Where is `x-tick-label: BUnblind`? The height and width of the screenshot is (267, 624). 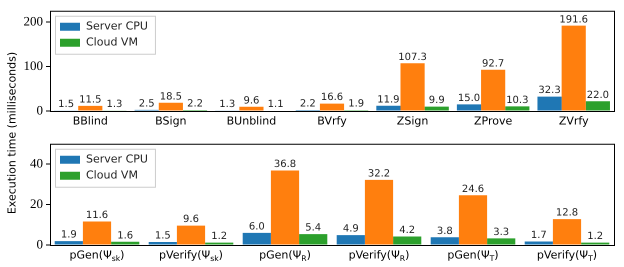 x-tick-label: BUnblind is located at coordinates (251, 121).